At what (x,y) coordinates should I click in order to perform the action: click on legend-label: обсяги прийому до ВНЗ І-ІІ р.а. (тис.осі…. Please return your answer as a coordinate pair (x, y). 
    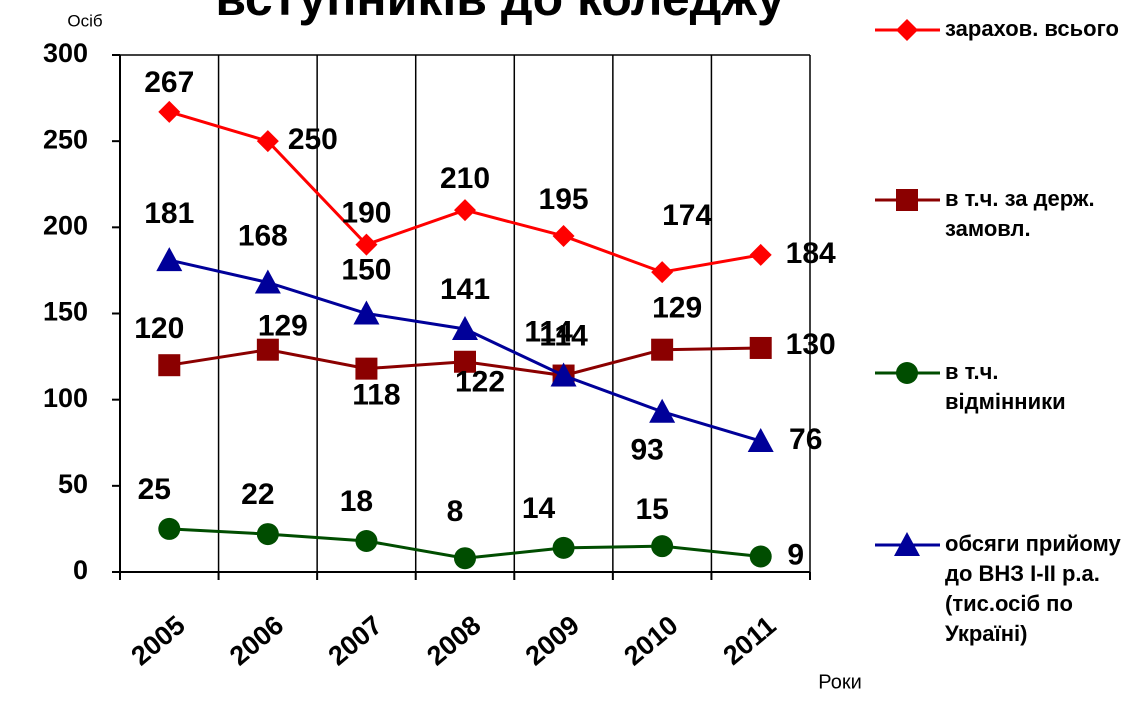
    Looking at the image, I should click on (1033, 588).